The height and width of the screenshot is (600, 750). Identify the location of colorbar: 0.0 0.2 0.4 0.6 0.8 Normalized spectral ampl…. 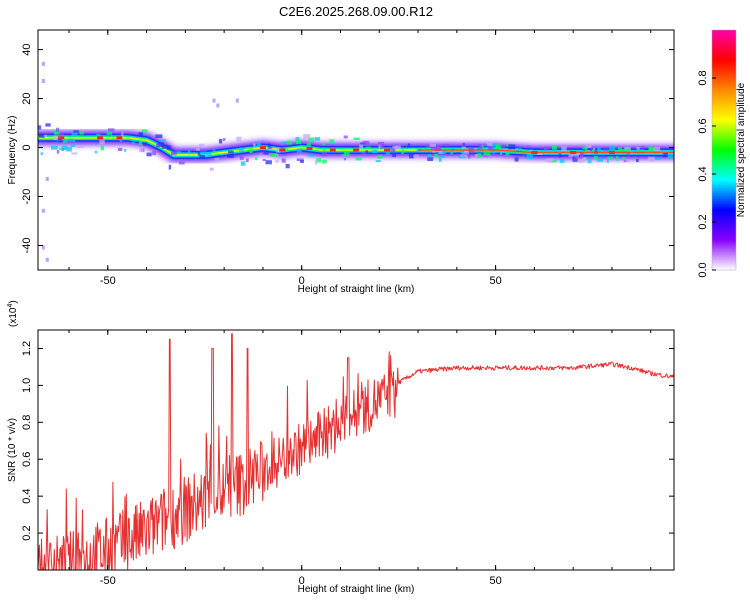
(722, 153).